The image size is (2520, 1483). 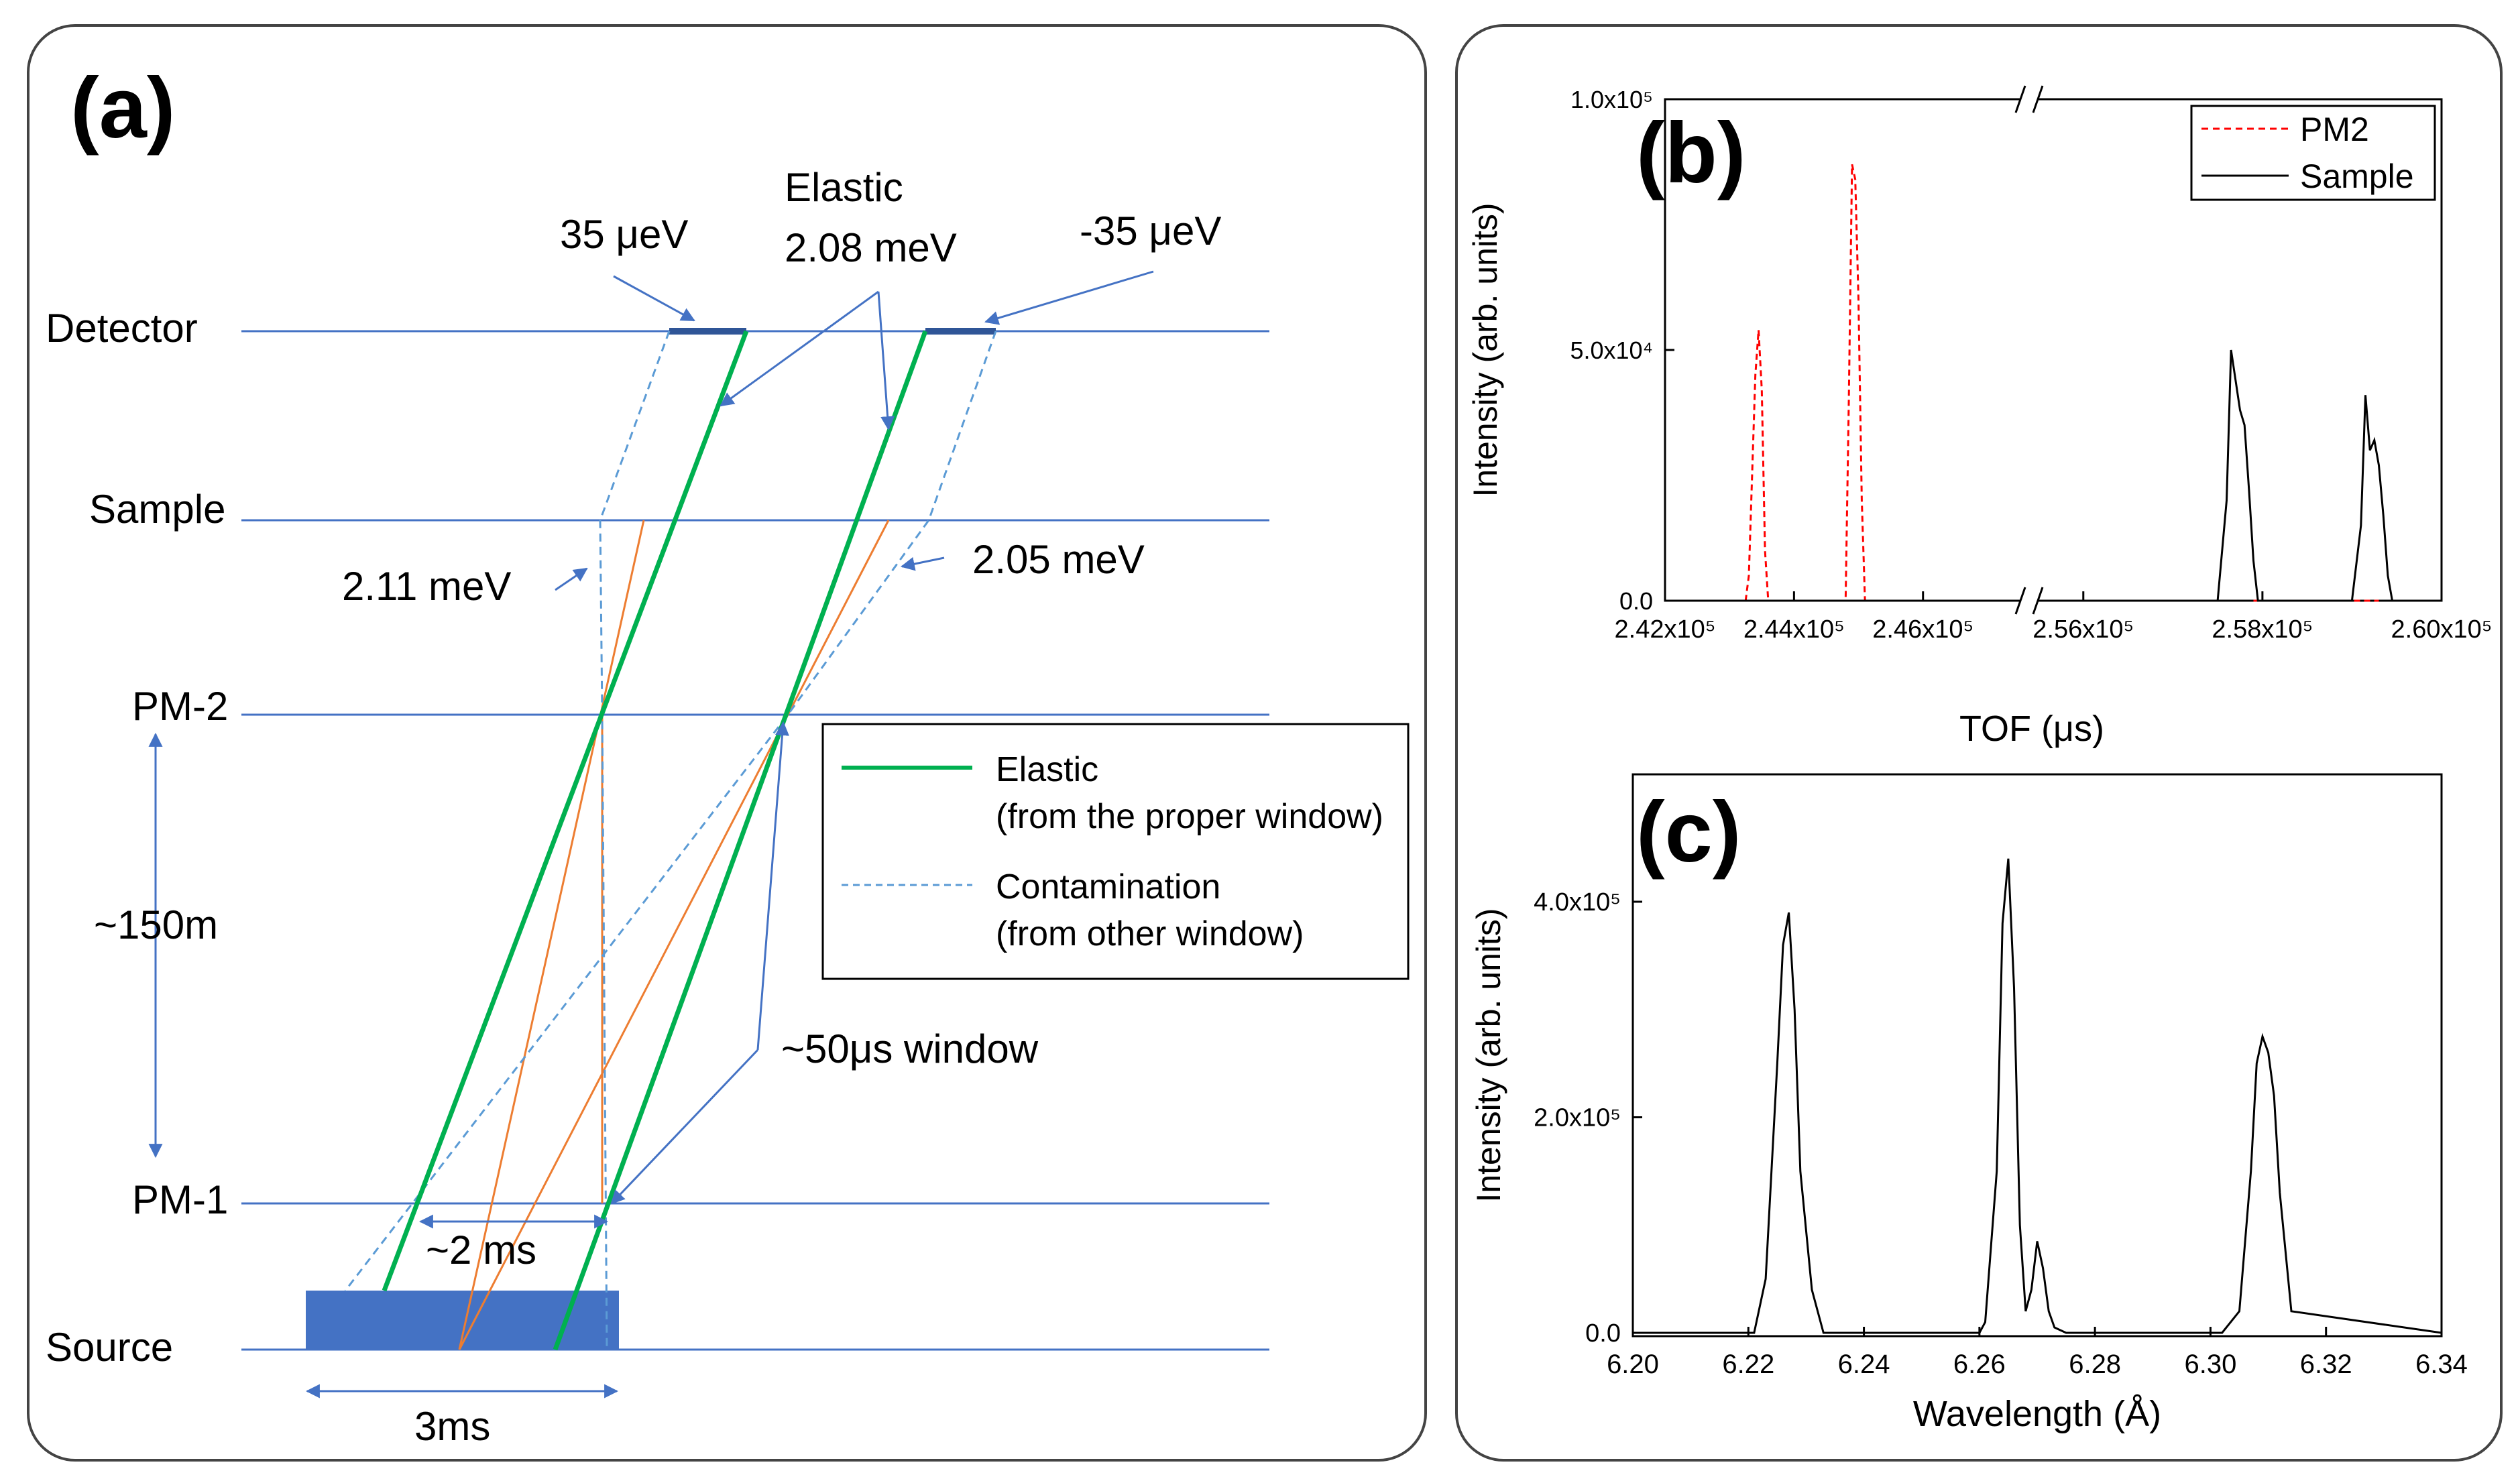 What do you see at coordinates (1748, 1364) in the screenshot?
I see `x-tick-label: 6.22` at bounding box center [1748, 1364].